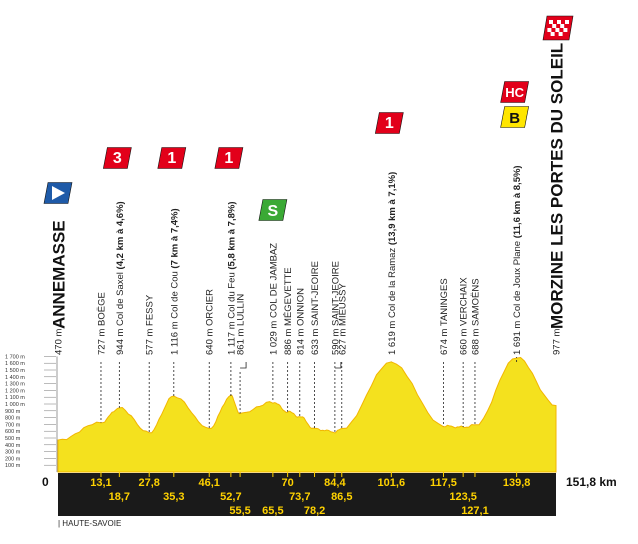  What do you see at coordinates (463, 497) in the screenshot?
I see `km-label: 123,5` at bounding box center [463, 497].